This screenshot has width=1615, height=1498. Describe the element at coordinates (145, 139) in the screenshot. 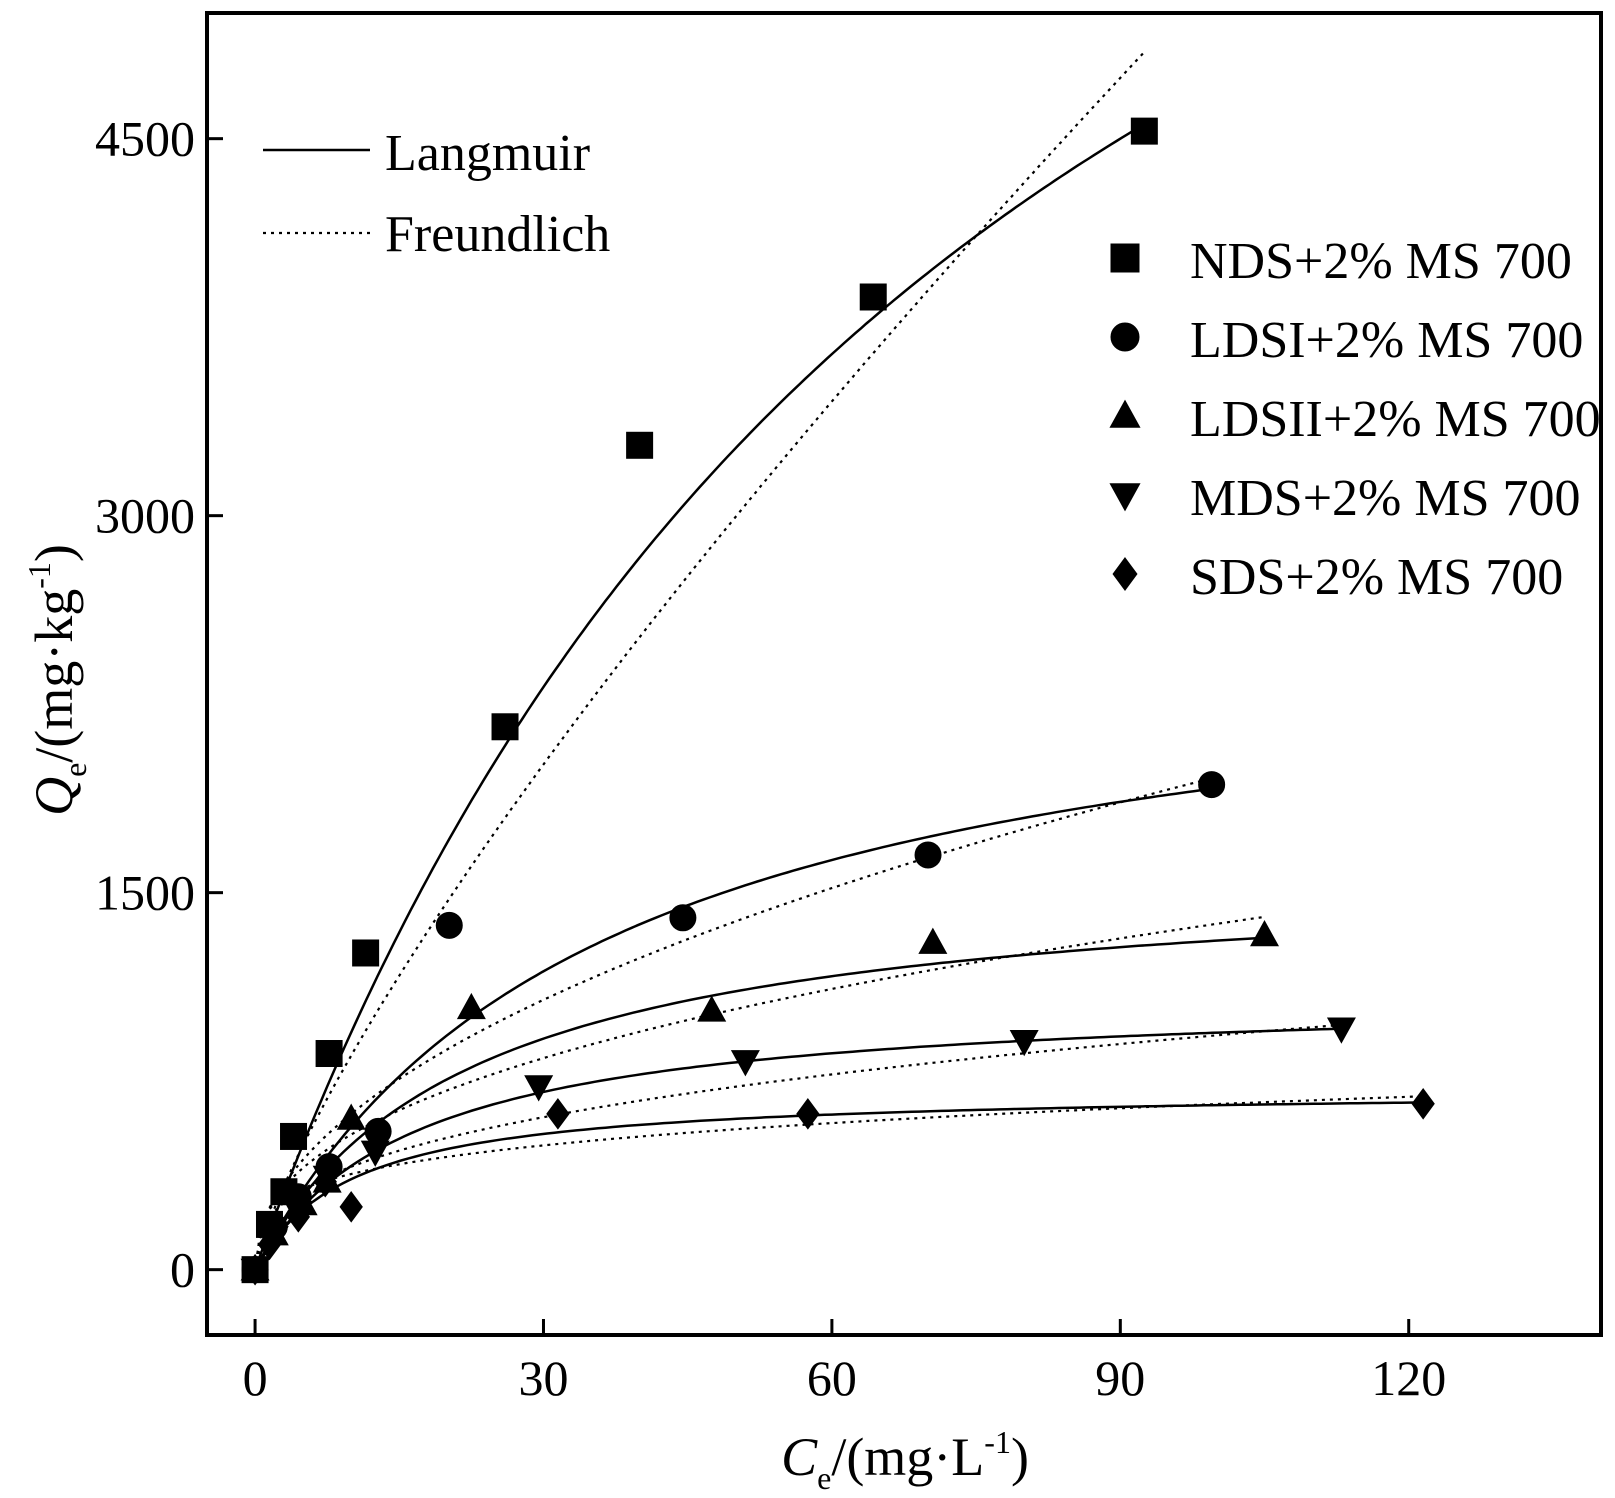

I see `y-tick-label-3: 4500` at that location.